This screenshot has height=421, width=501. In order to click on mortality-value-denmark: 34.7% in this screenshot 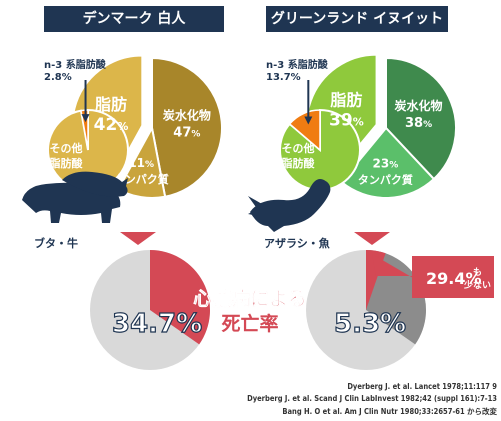, I will do `click(157, 324)`.